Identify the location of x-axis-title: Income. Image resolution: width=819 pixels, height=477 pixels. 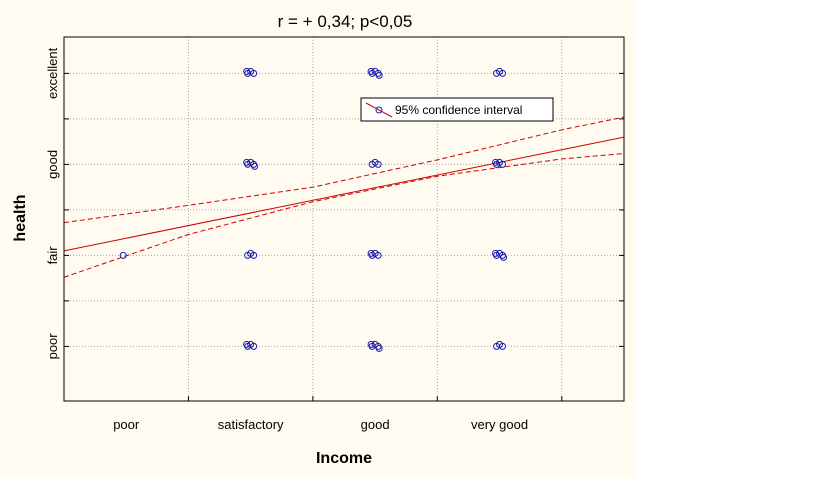
(344, 458).